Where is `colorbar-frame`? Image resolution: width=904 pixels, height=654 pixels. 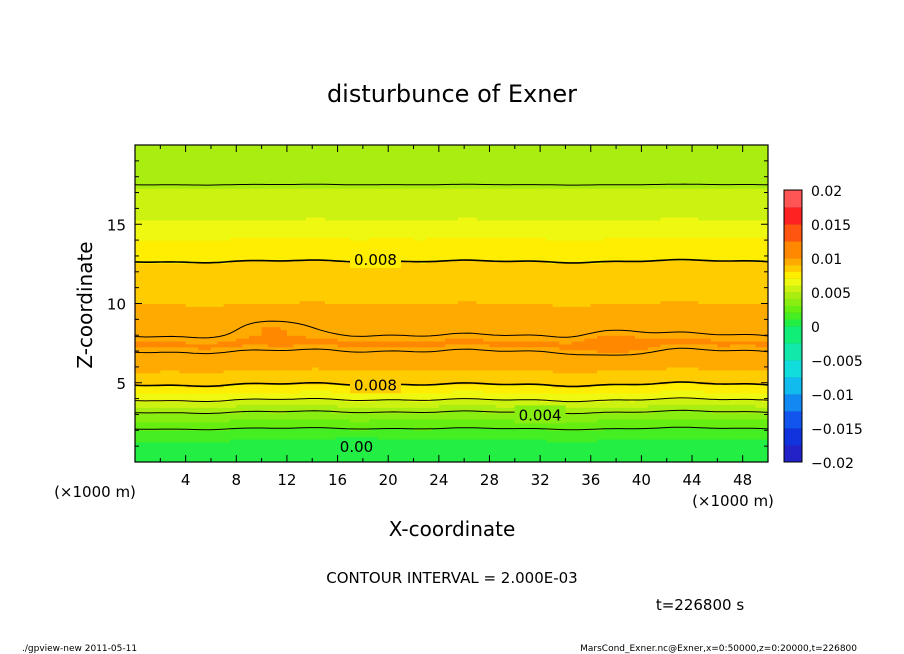
colorbar-frame is located at coordinates (793, 326).